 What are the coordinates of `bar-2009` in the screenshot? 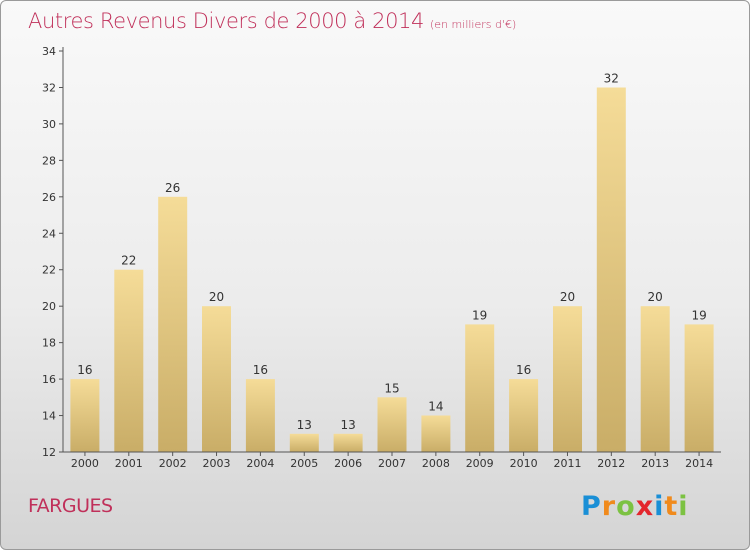 It's located at (480, 388).